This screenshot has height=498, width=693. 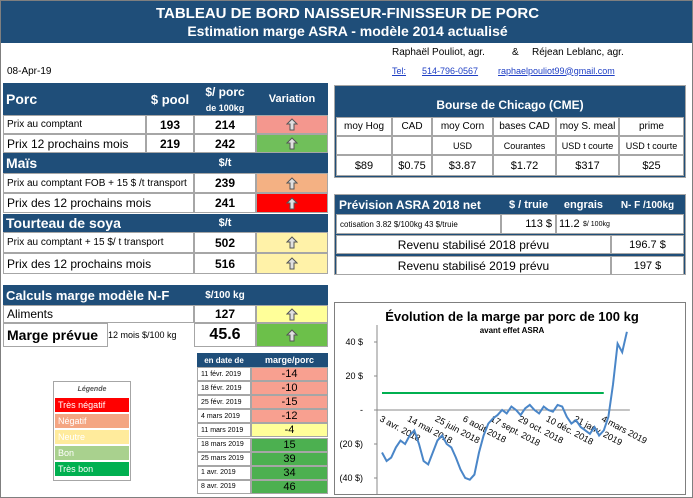 What do you see at coordinates (289, 402) in the screenshot?
I see `value: -15` at bounding box center [289, 402].